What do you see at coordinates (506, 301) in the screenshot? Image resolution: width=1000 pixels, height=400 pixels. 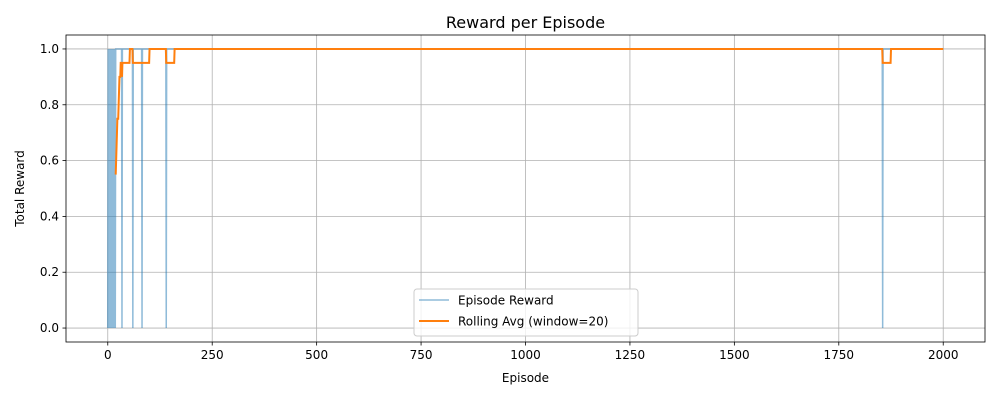 I see `legend-label-episode-reward: Episode Reward` at bounding box center [506, 301].